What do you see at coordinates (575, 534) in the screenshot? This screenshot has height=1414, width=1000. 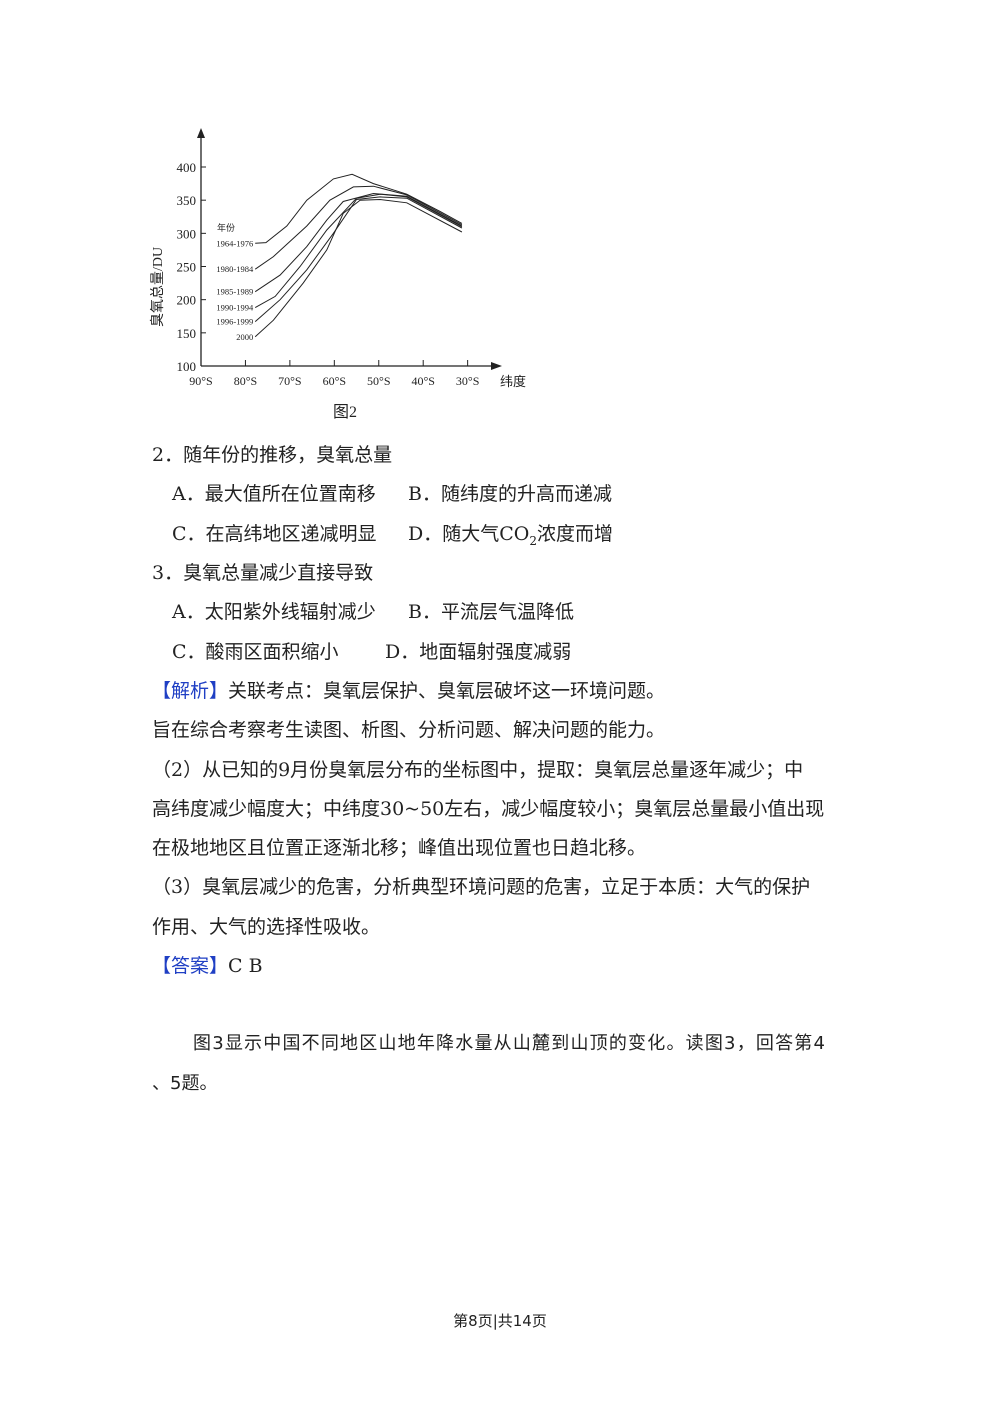 I see `q2-option-d-text2: 浓度而增` at bounding box center [575, 534].